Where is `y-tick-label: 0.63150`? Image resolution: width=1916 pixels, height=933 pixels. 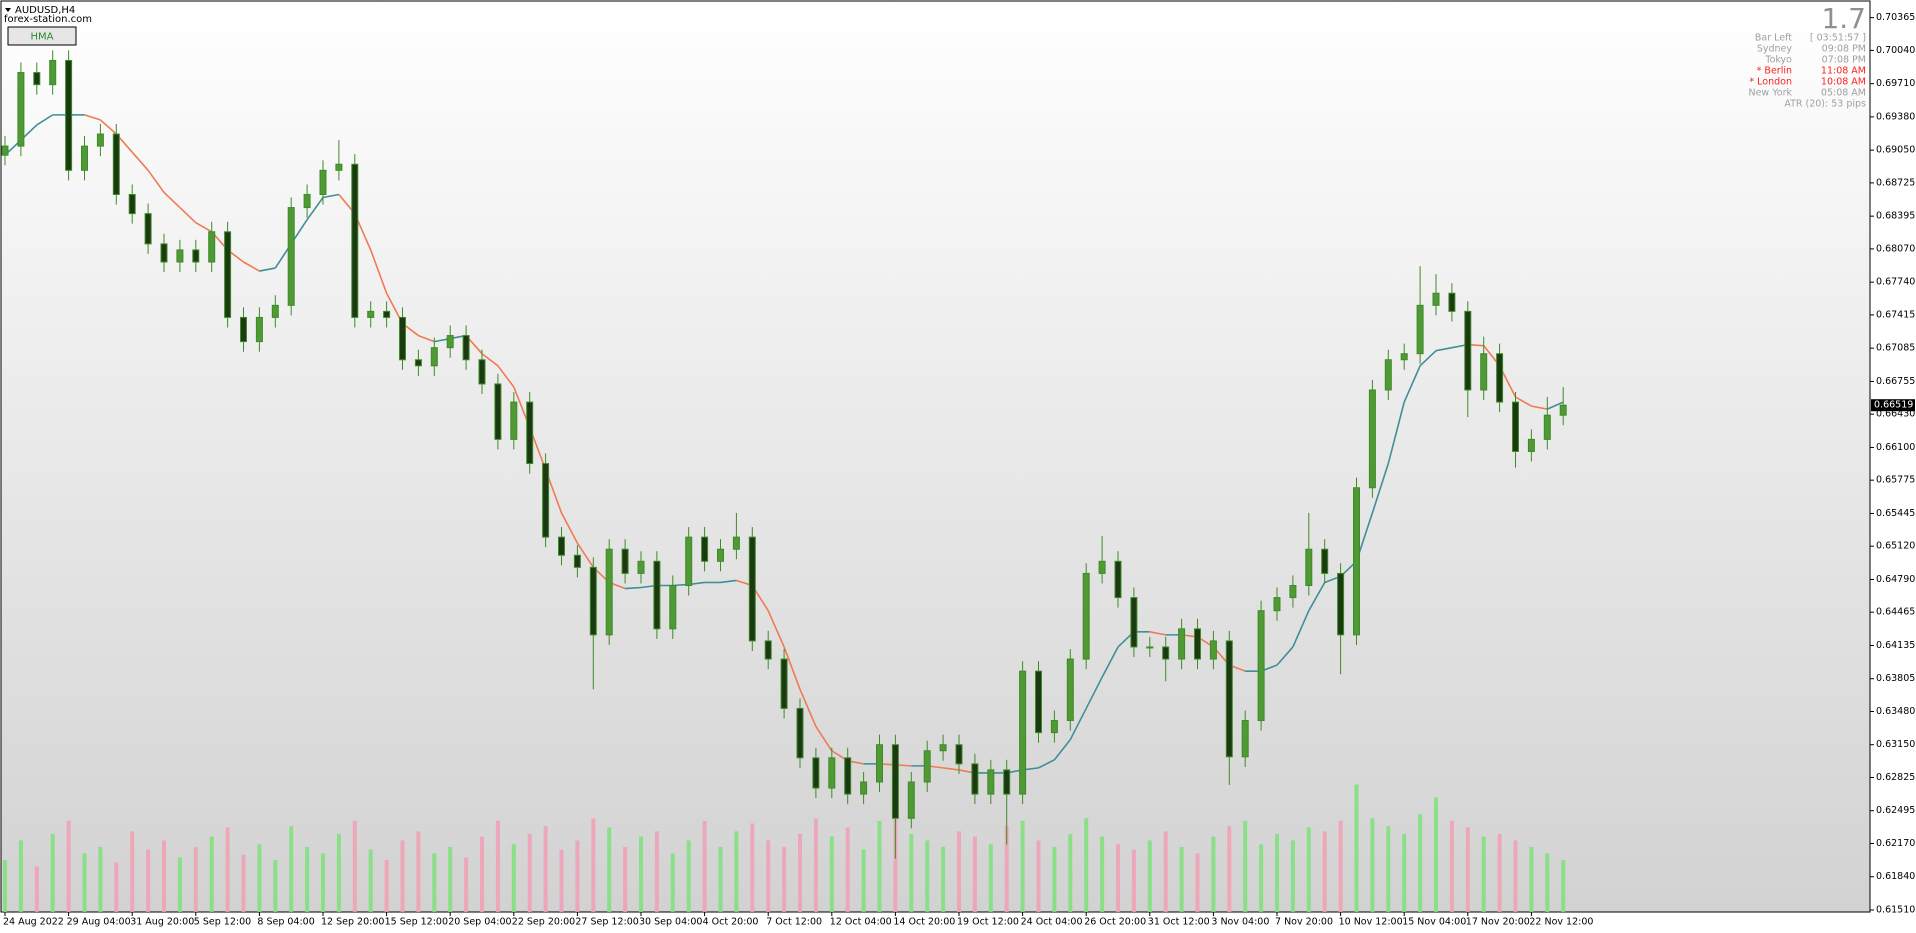
y-tick-label: 0.63150 is located at coordinates (1895, 744).